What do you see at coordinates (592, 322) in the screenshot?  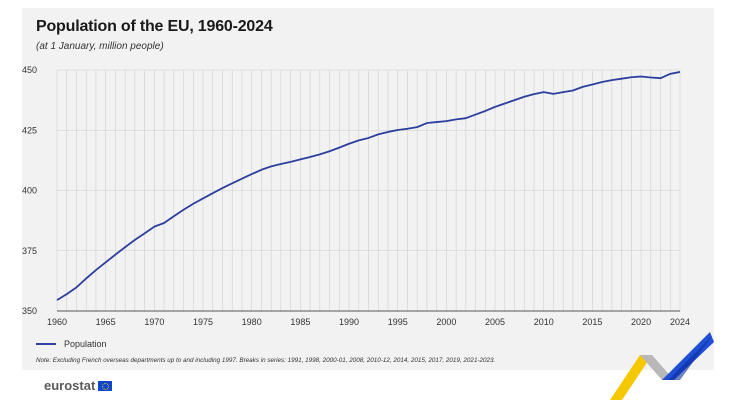 I see `x-tick-label: 2015` at bounding box center [592, 322].